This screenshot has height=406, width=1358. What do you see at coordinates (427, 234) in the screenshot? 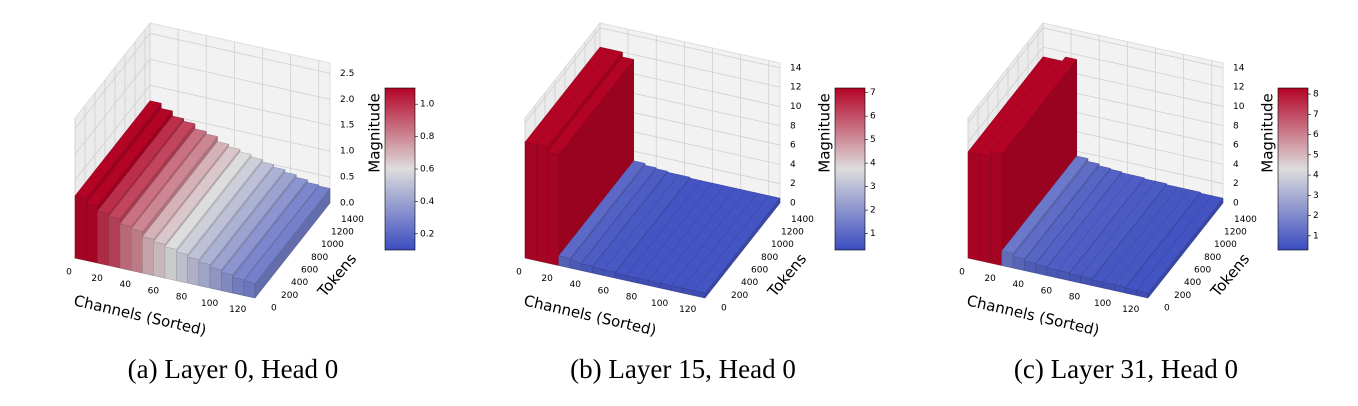
I see `colorbar-tick-label: 0.2` at bounding box center [427, 234].